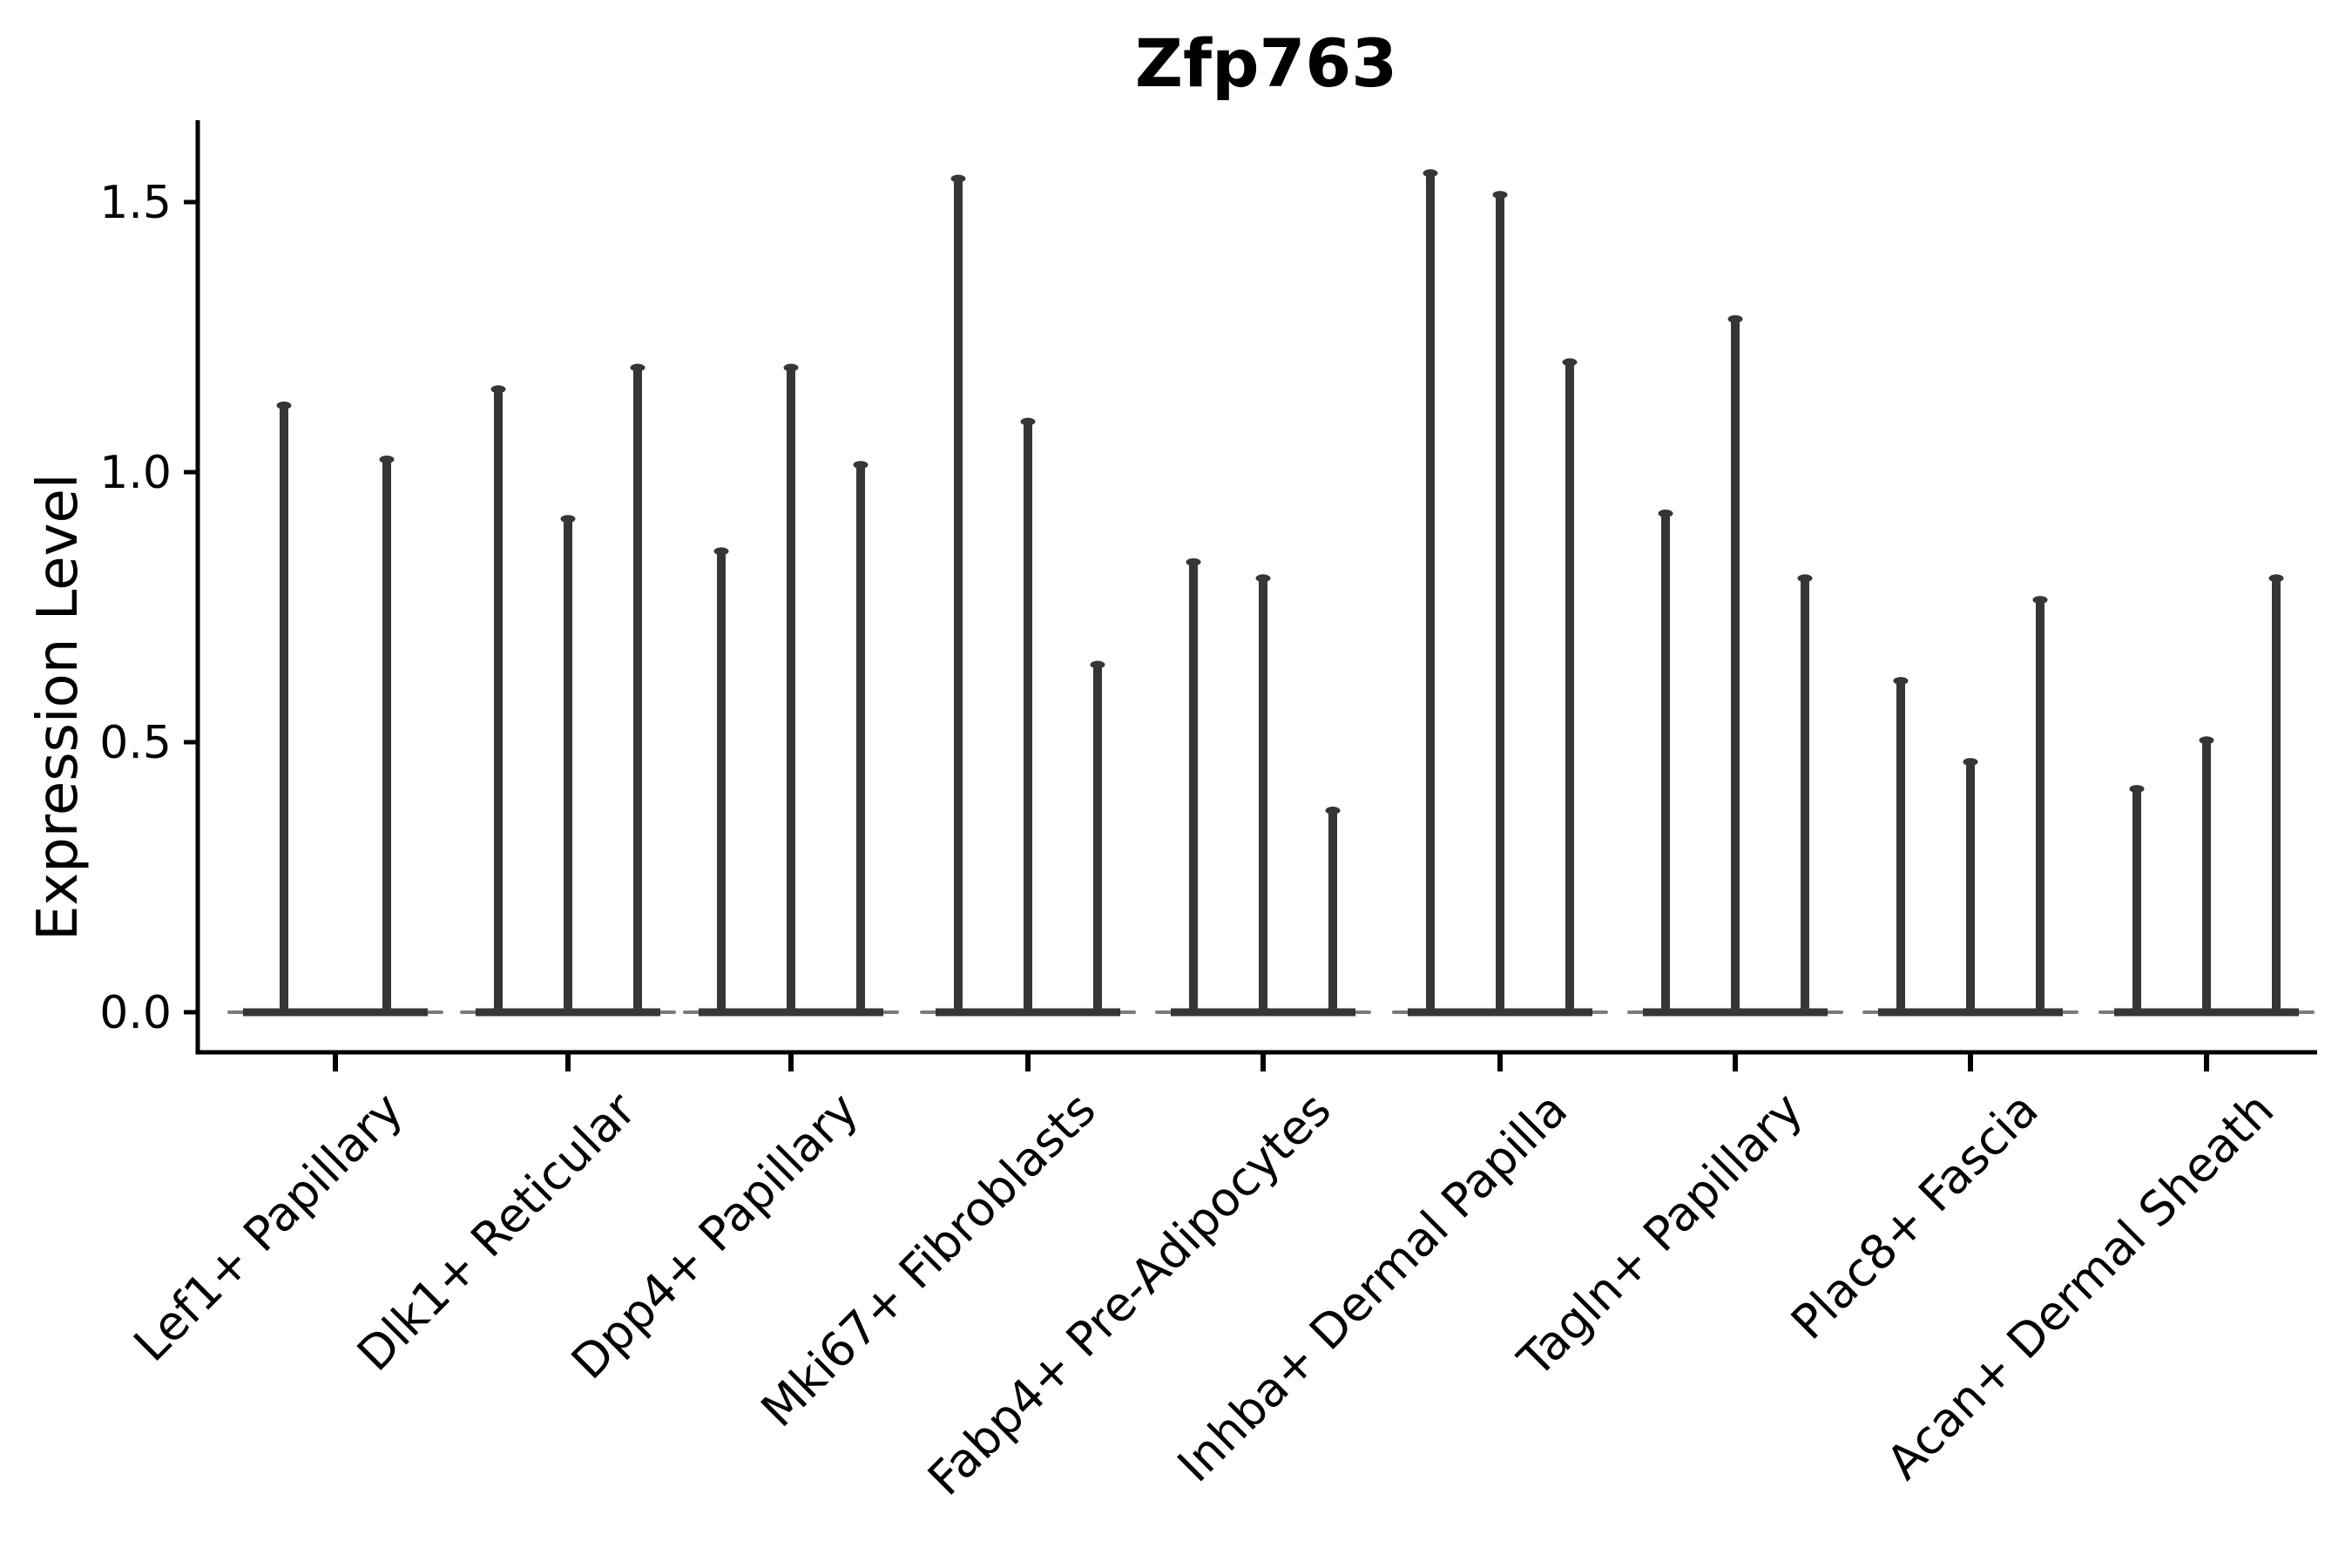 This screenshot has height=1568, width=2352. I want to click on plot-title: Zfp763, so click(1266, 63).